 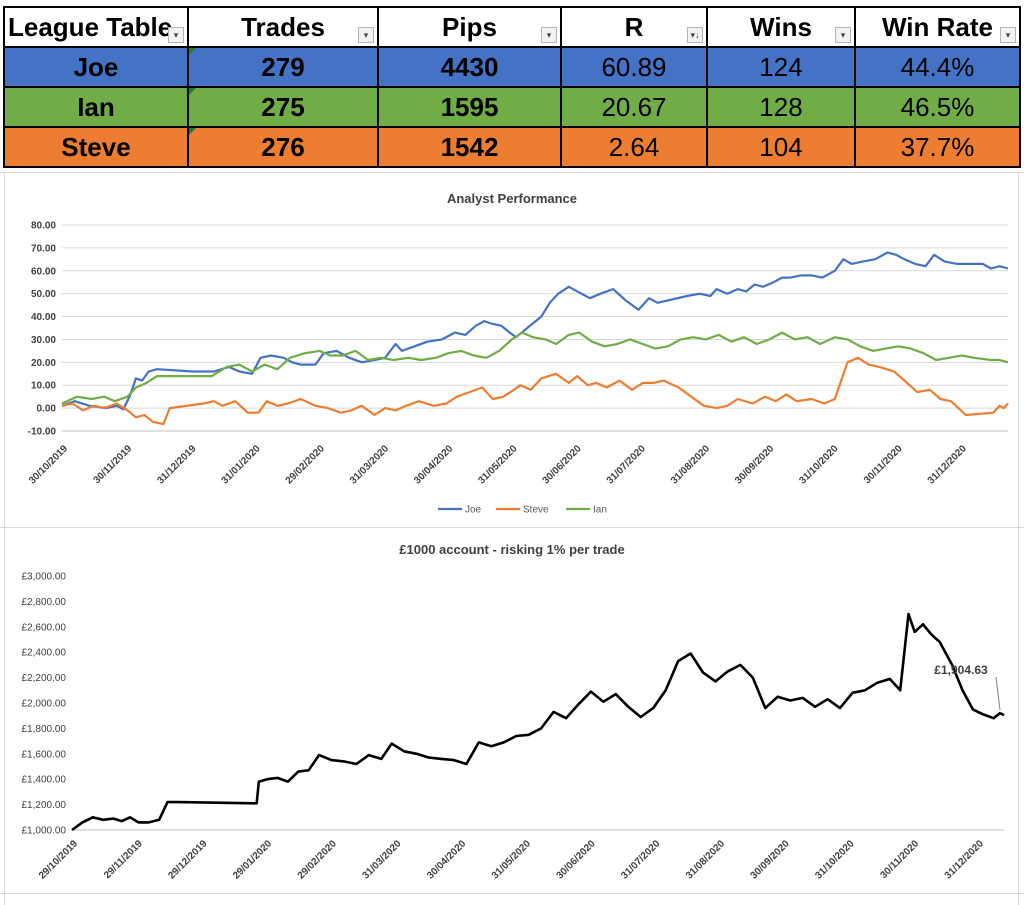 What do you see at coordinates (58, 859) in the screenshot?
I see `x-tick-label: 29/10/2019` at bounding box center [58, 859].